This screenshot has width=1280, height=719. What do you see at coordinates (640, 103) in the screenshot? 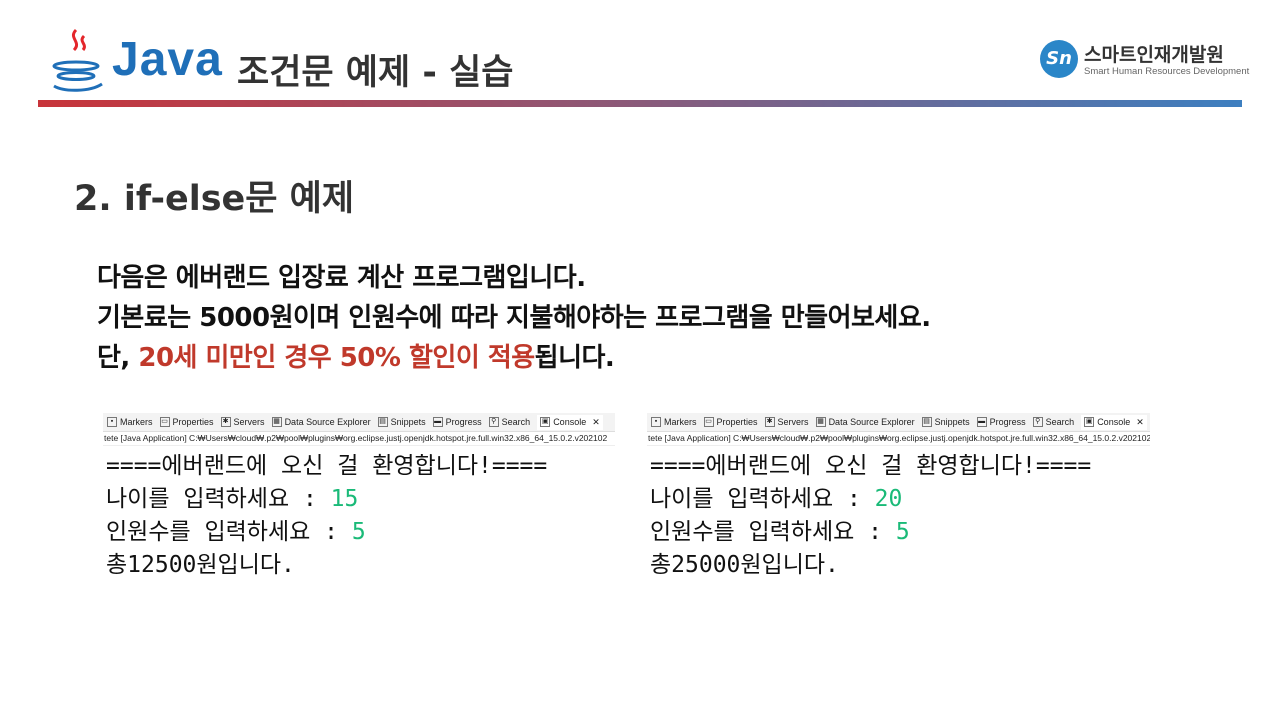
I see `header-divider` at bounding box center [640, 103].